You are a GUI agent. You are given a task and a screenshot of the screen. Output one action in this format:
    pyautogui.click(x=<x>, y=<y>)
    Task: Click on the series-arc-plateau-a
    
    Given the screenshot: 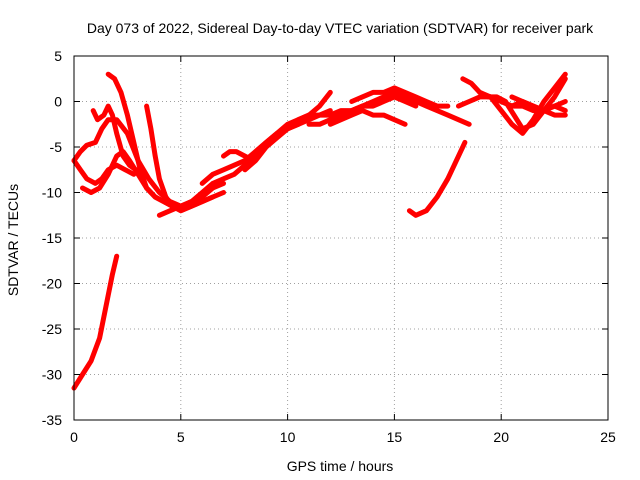 What is the action you would take?
    pyautogui.click(x=383, y=108)
    